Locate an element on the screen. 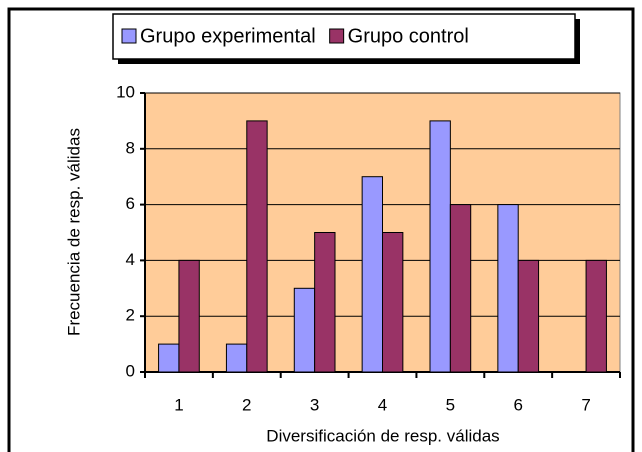 The height and width of the screenshot is (452, 642). x-axis-label: Diversificación de resp. válidas is located at coordinates (382, 435).